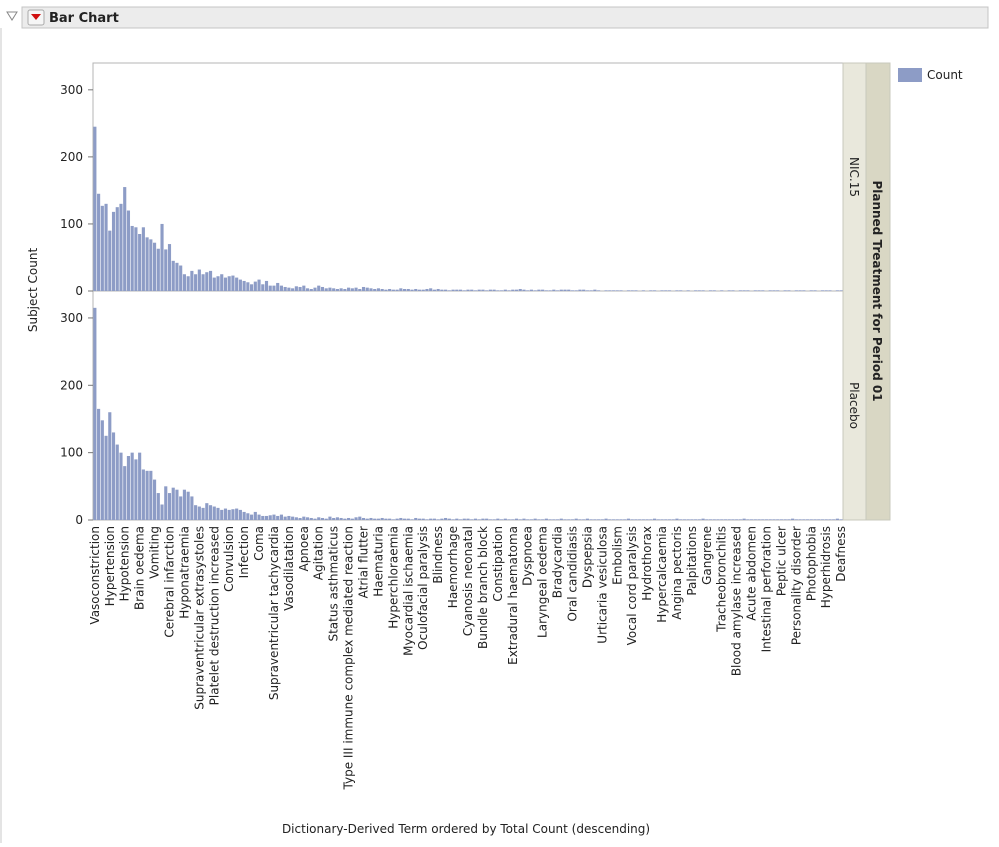 This screenshot has width=999, height=847. What do you see at coordinates (767, 589) in the screenshot?
I see `x-tick-label: Intestinal perforation` at bounding box center [767, 589].